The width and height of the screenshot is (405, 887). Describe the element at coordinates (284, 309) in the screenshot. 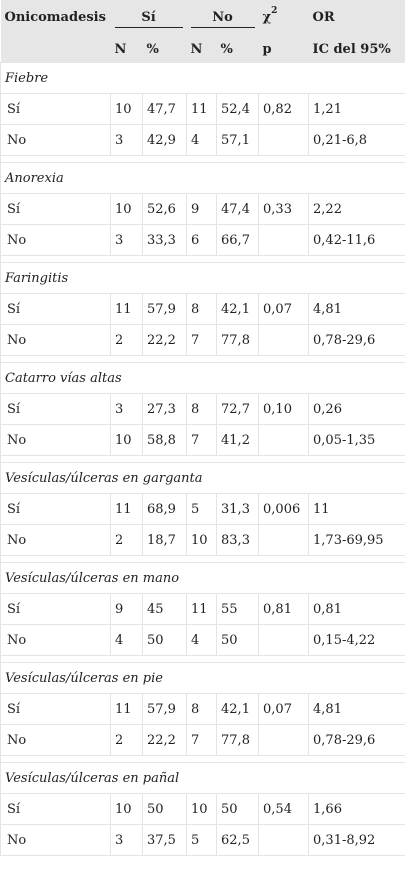

I see `cell-p: 0,07` at that location.